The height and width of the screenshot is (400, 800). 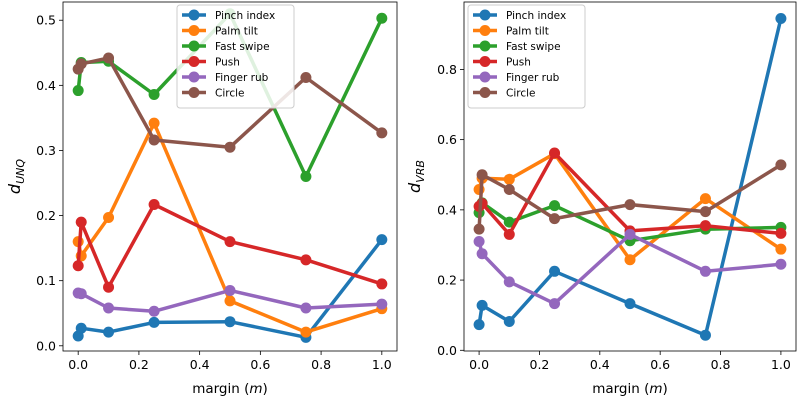 I want to click on y-tick-label: 0.6, so click(x=447, y=139).